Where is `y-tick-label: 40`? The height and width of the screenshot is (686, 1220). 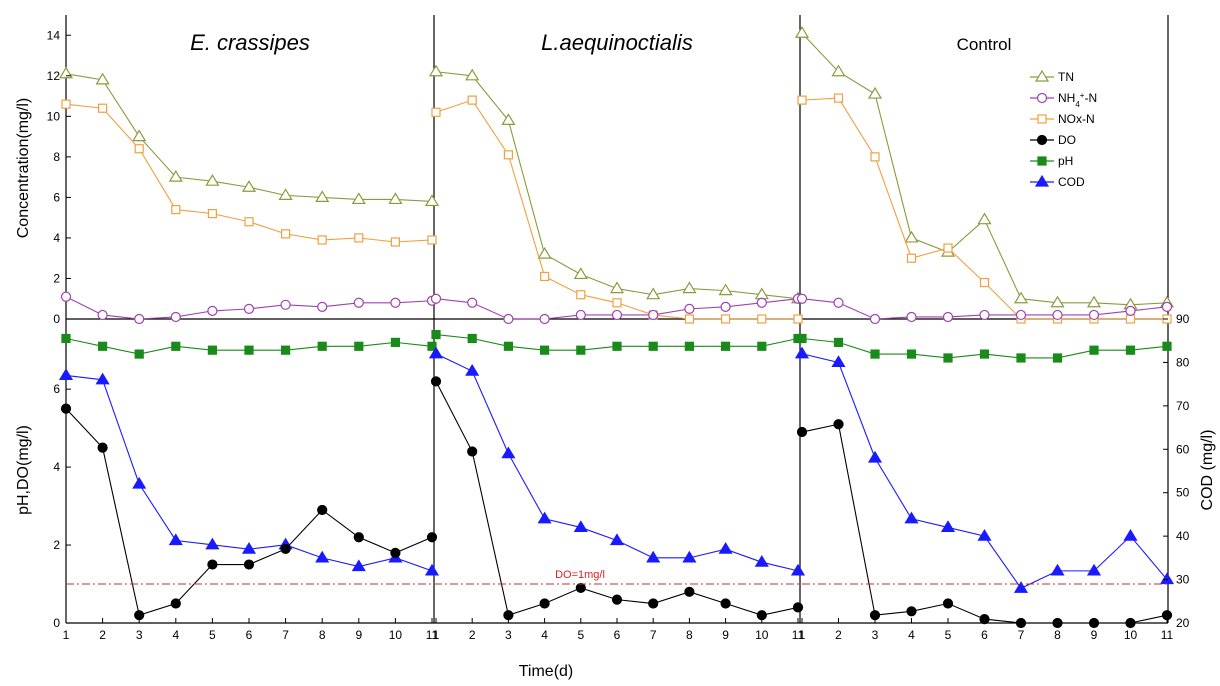 y-tick-label: 40 is located at coordinates (1183, 536).